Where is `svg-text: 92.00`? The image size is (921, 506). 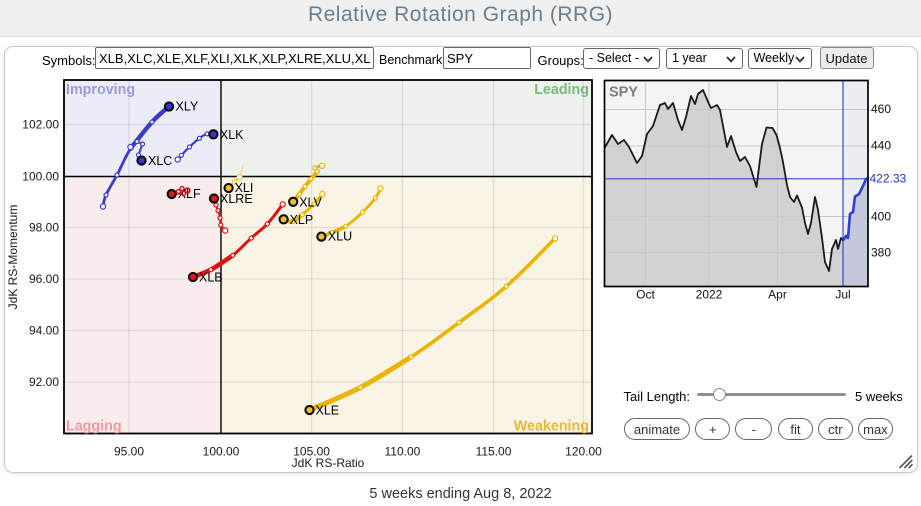 svg-text: 92.00 is located at coordinates (44, 382).